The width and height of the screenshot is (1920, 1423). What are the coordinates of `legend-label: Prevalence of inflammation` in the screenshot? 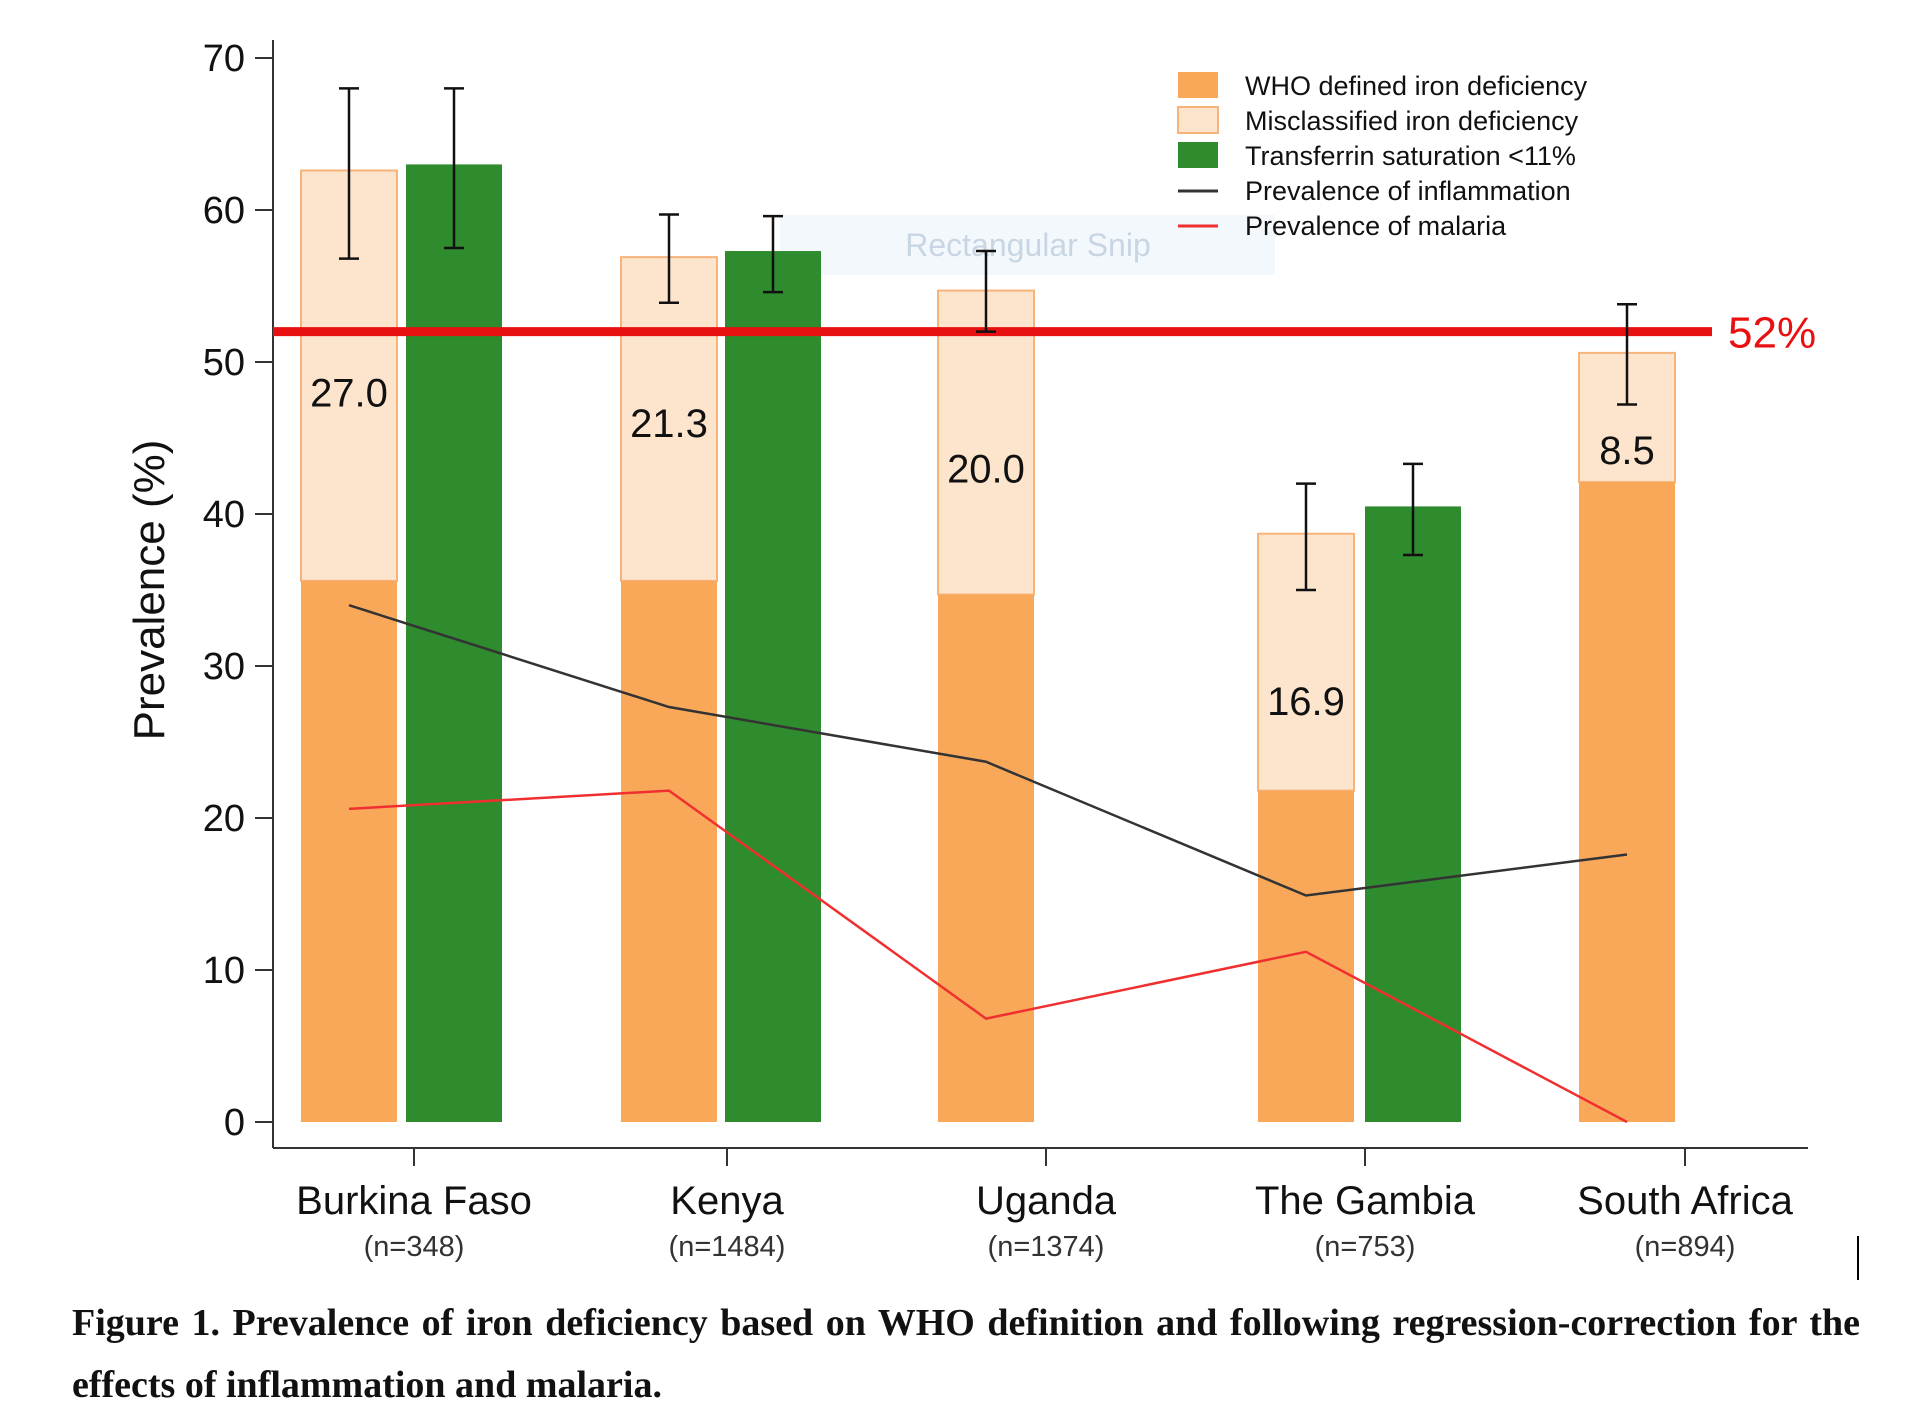 It's located at (1408, 191).